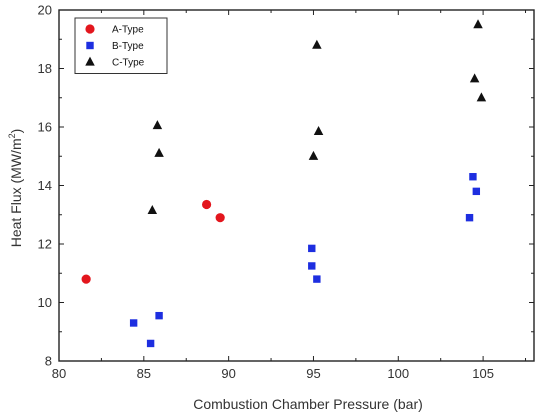 The image size is (550, 417). What do you see at coordinates (90, 29) in the screenshot?
I see `legend-marker-a-type` at bounding box center [90, 29].